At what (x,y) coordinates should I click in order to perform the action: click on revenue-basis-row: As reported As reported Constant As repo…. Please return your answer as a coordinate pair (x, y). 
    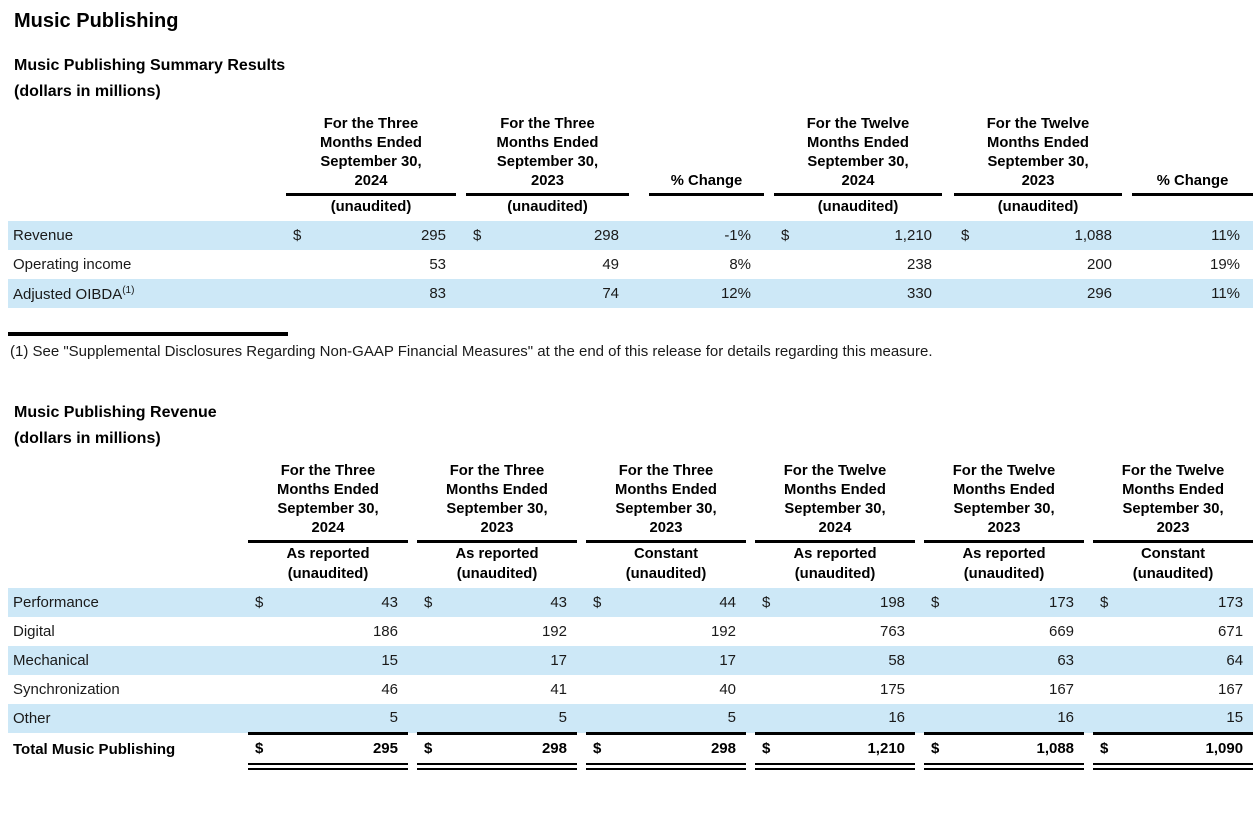
    Looking at the image, I should click on (630, 553).